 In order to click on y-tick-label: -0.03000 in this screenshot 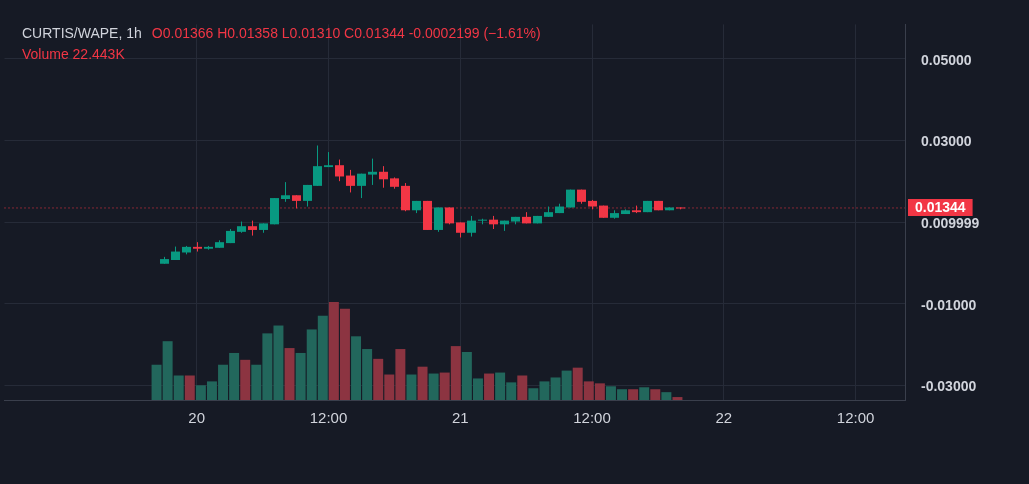, I will do `click(949, 386)`.